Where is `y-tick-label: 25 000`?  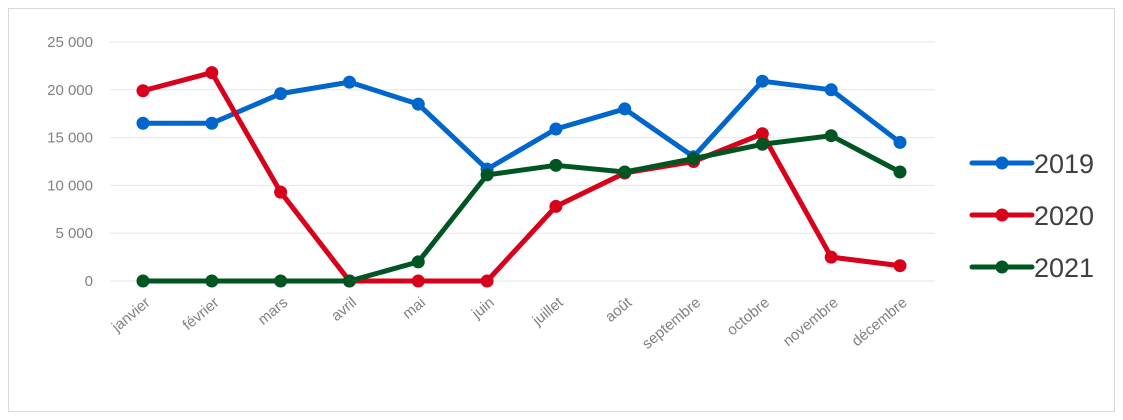 y-tick-label: 25 000 is located at coordinates (70, 42).